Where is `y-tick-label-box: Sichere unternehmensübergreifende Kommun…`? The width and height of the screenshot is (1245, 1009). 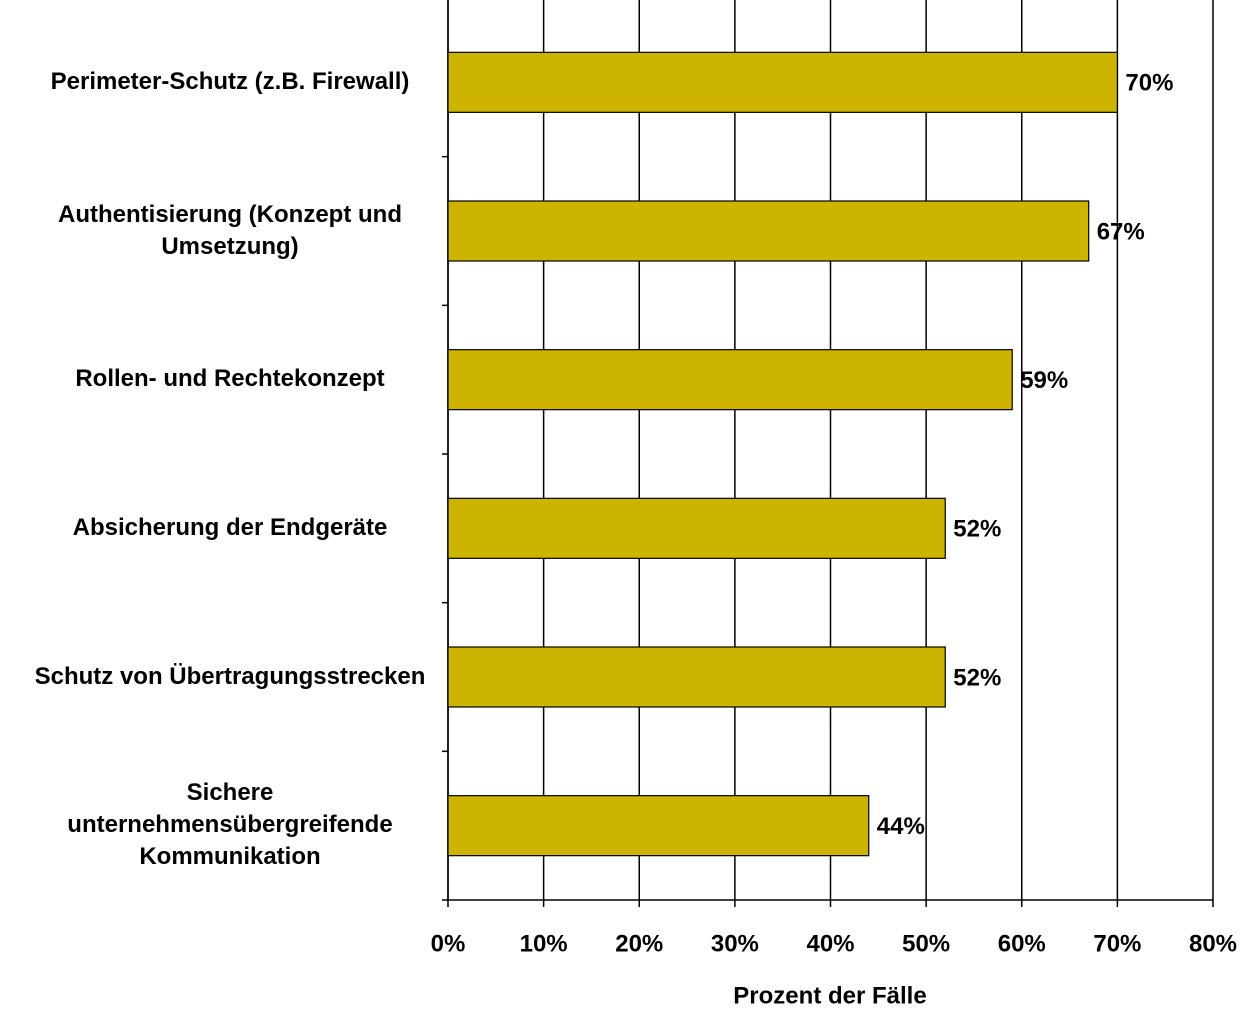 y-tick-label-box: Sichere unternehmensübergreifende Kommun… is located at coordinates (230, 825).